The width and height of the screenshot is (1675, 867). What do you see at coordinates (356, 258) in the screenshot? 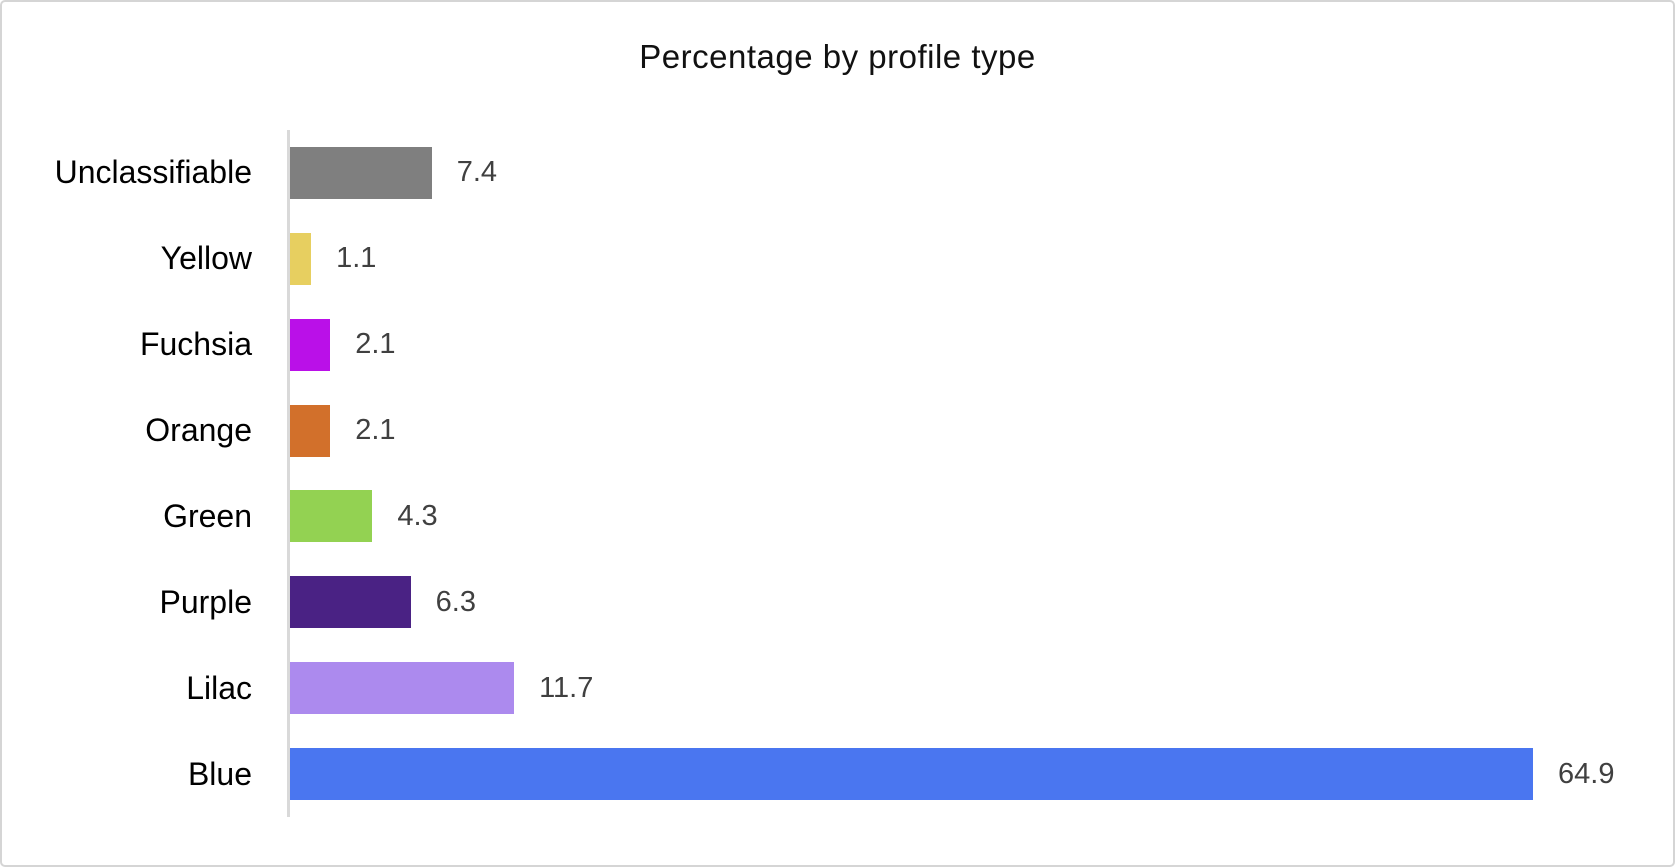
I see `value-label: 1.1` at bounding box center [356, 258].